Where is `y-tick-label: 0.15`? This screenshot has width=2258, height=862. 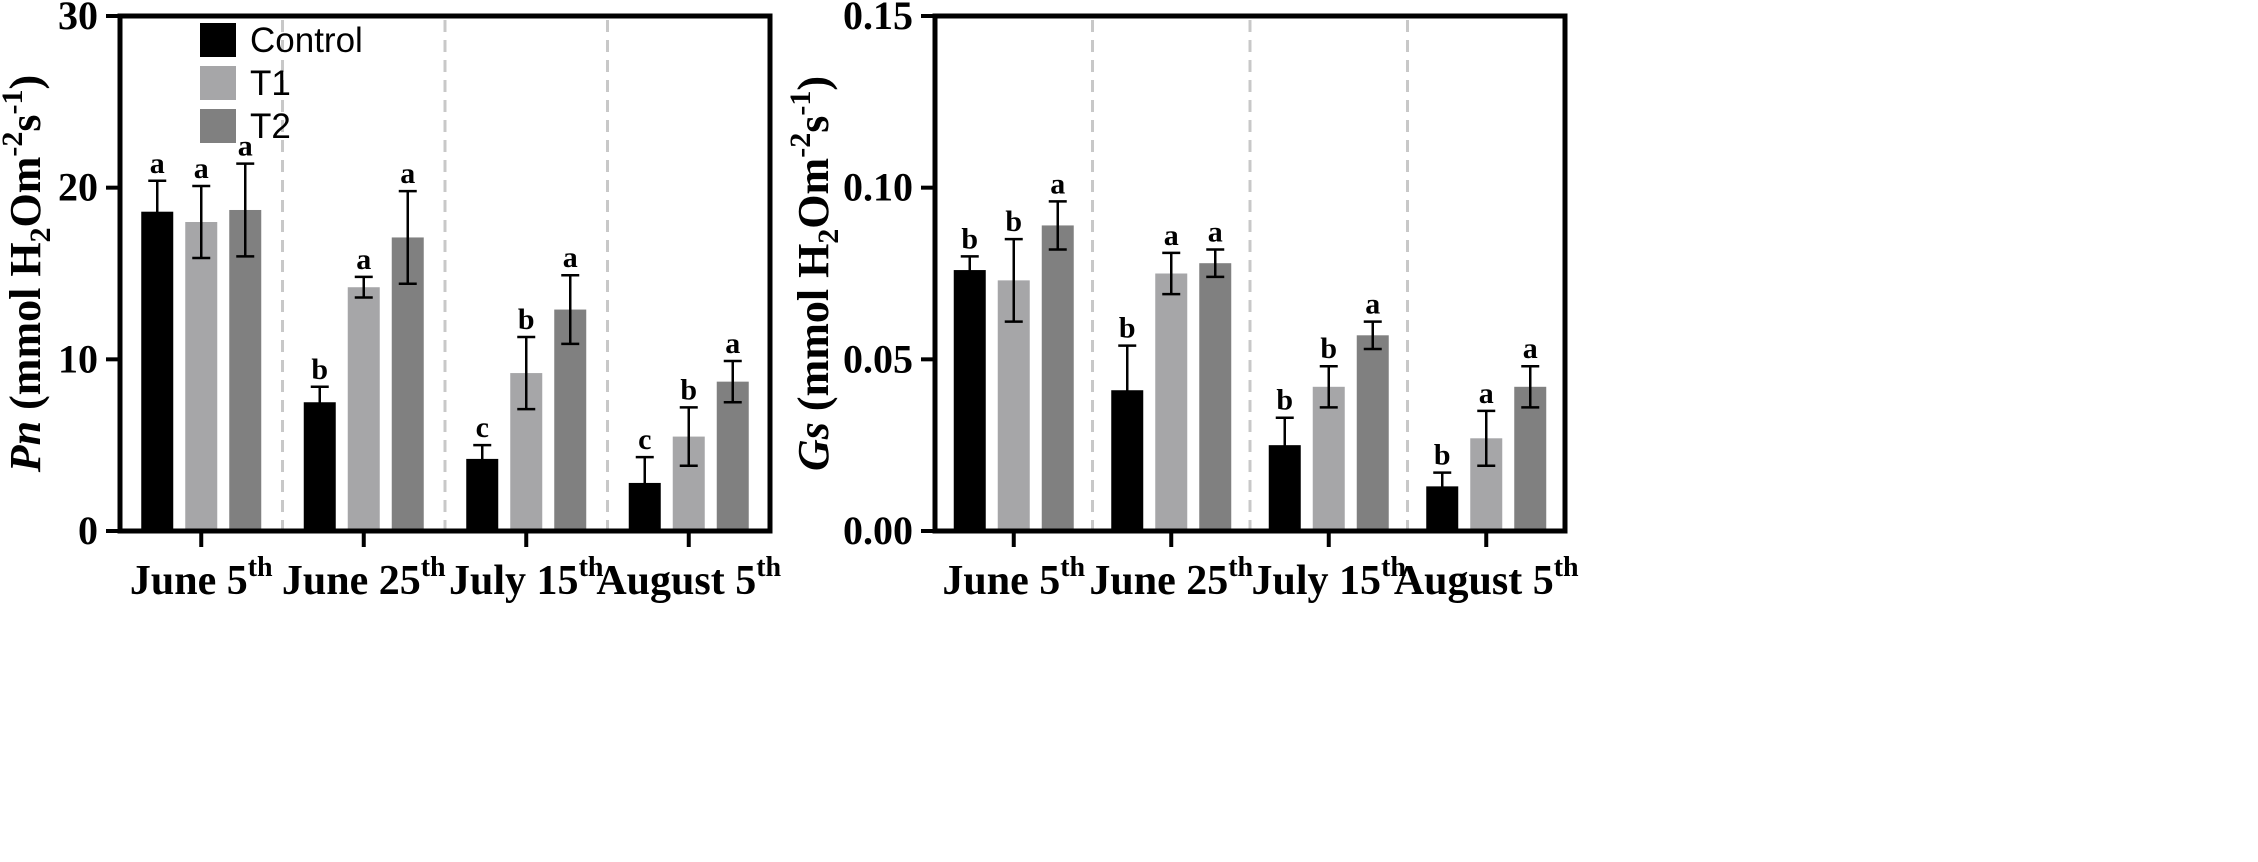
y-tick-label: 0.15 is located at coordinates (878, 19).